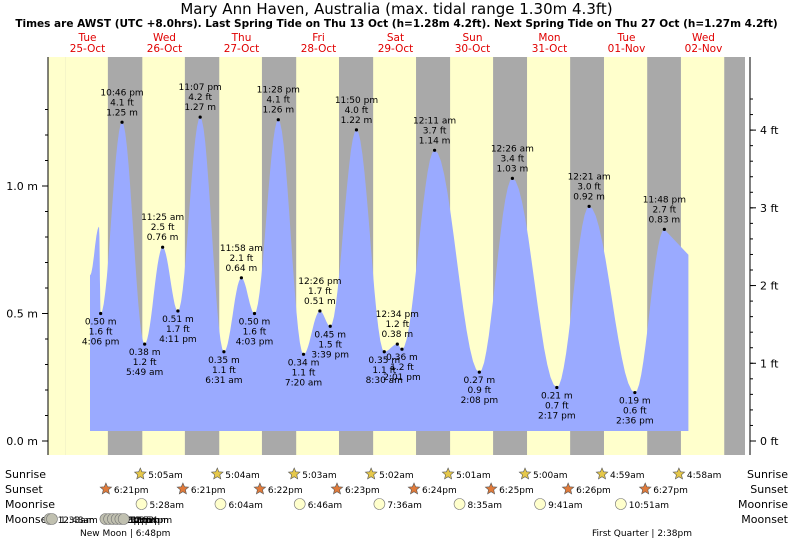 This screenshot has height=539, width=793. Describe the element at coordinates (513, 169) in the screenshot. I see `tide-extreme-label: 1.03 m` at that location.